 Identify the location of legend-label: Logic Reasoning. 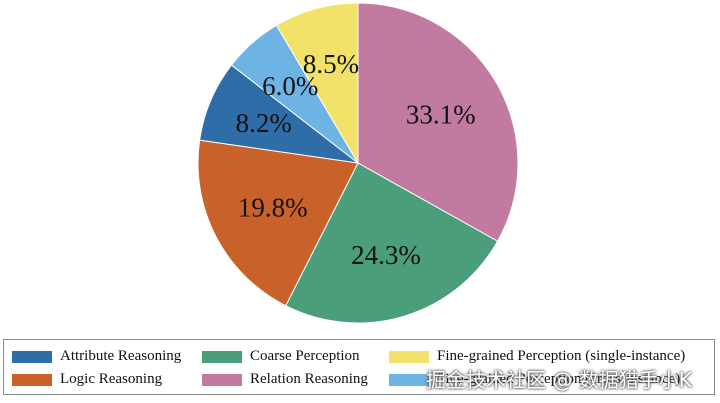
(111, 379).